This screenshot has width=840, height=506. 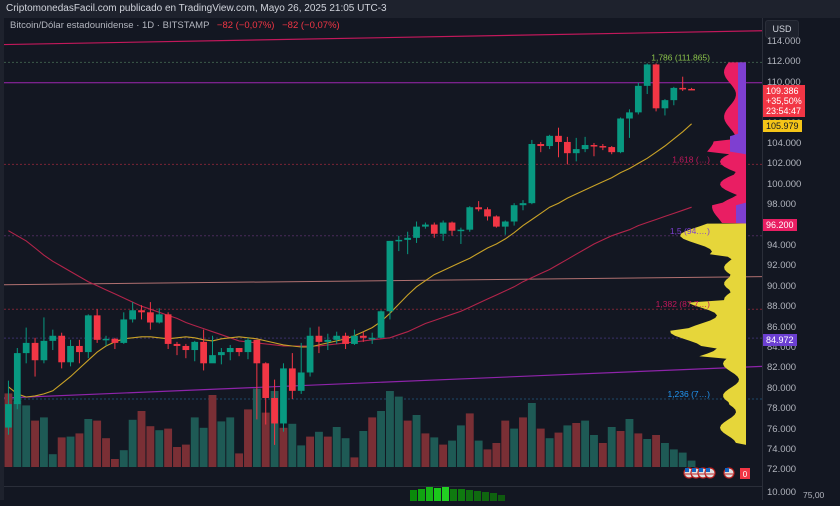 I want to click on price-tick: 102.000, so click(x=784, y=164).